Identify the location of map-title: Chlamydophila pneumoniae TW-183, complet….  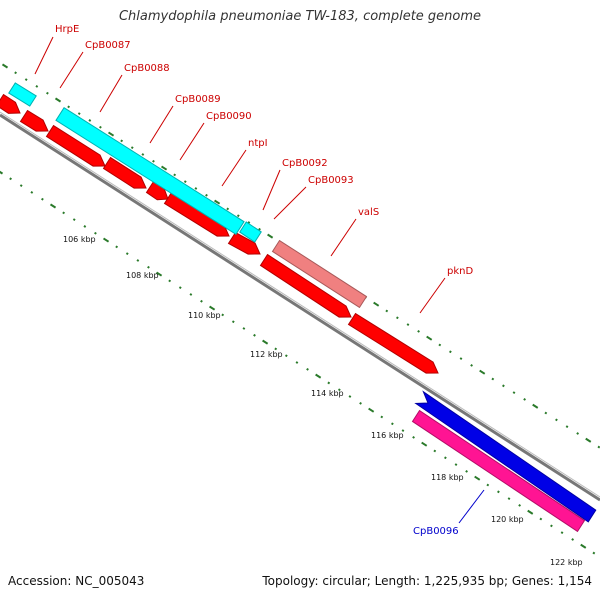
(300, 16).